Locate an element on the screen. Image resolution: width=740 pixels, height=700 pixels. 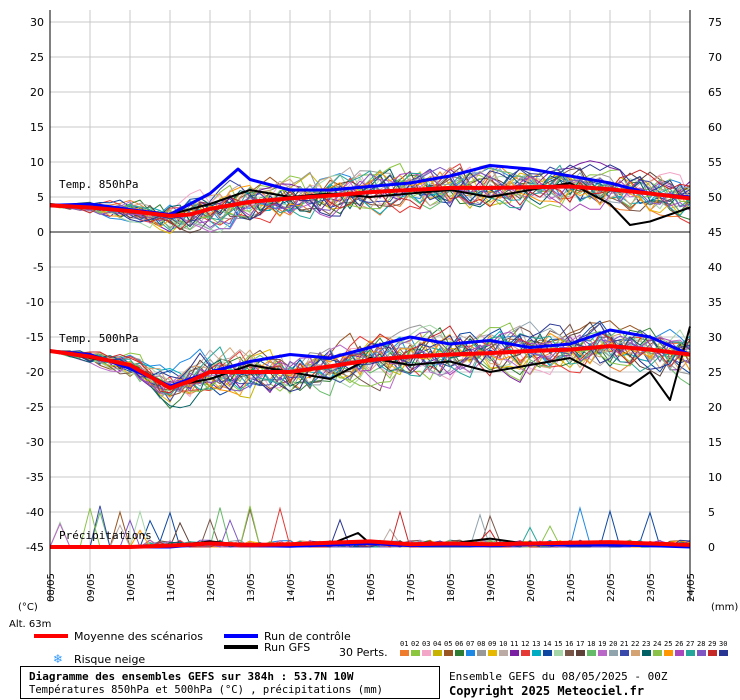
legend-snow-text: Risque neige is located at coordinates (110, 659).